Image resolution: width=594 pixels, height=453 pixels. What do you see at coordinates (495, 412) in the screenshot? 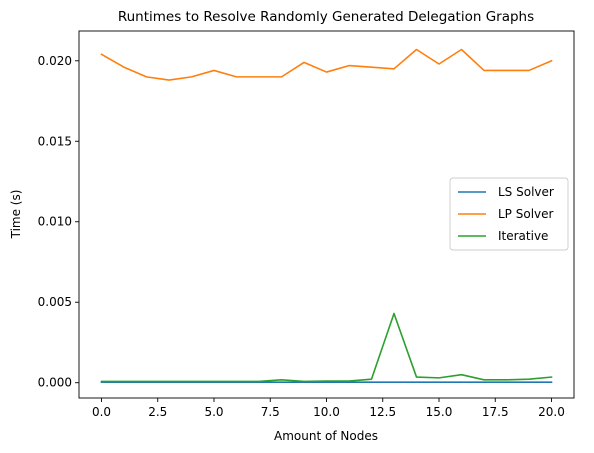
I see `x-tick-label: 17.5` at bounding box center [495, 412].